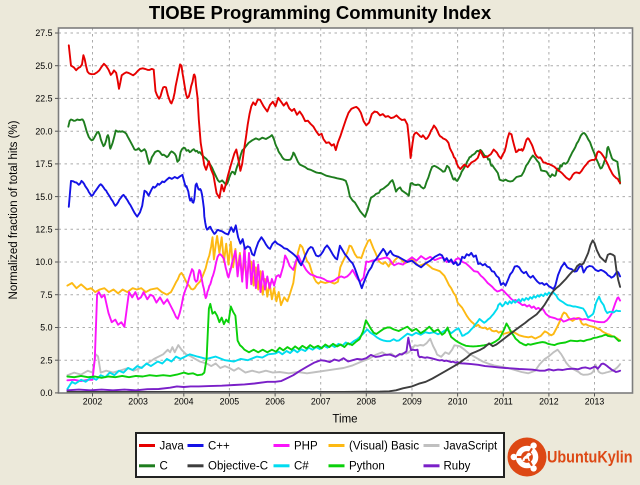  Describe the element at coordinates (412, 402) in the screenshot. I see `svg-text: 2009` at that location.